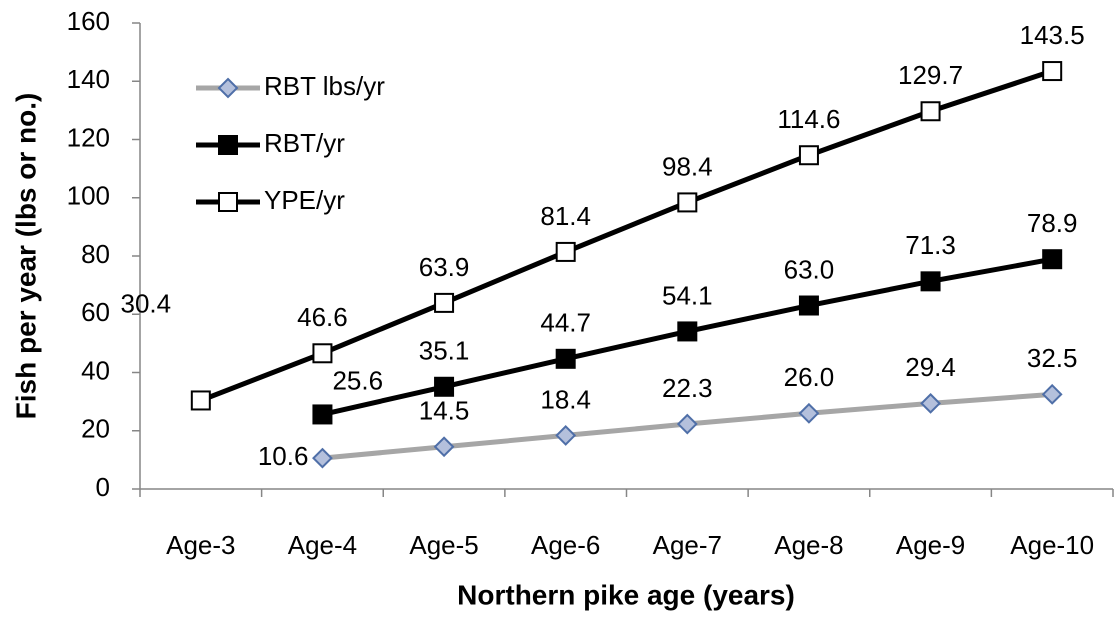 Image resolution: width=1117 pixels, height=617 pixels. I want to click on data-label: 10.6, so click(283, 456).